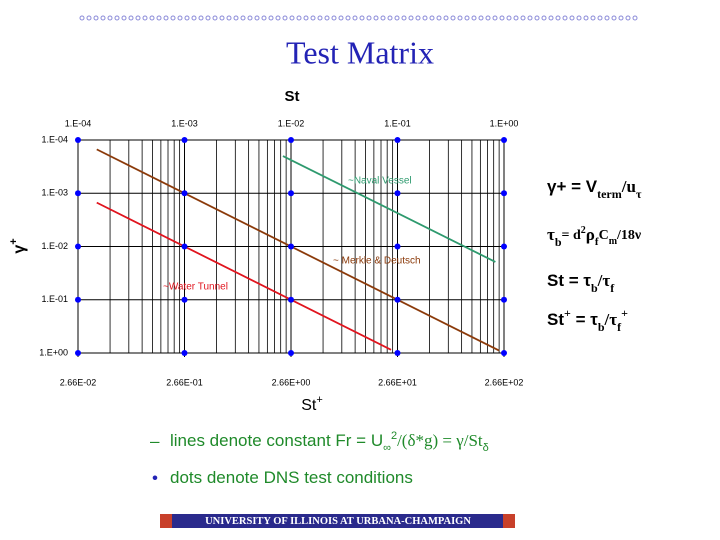 Image resolution: width=720 pixels, height=540 pixels. Describe the element at coordinates (590, 234) in the screenshot. I see `eq-part: ρ` at that location.